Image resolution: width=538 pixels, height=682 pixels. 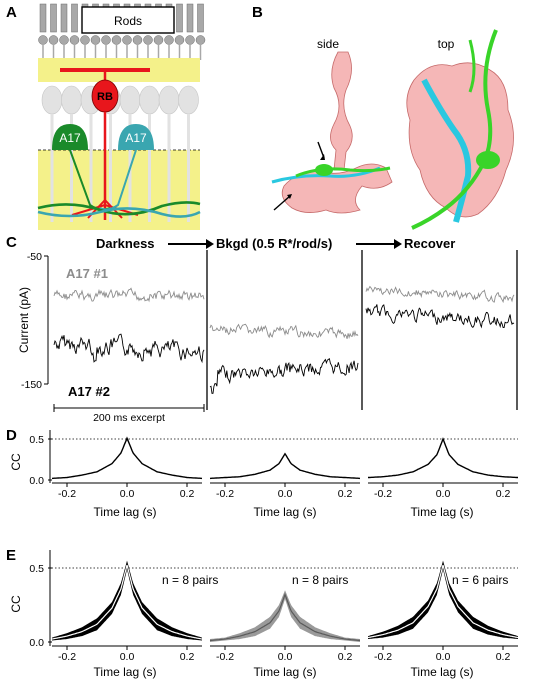 What do you see at coordinates (125, 243) in the screenshot?
I see `condition-darkness: Darkness` at bounding box center [125, 243].